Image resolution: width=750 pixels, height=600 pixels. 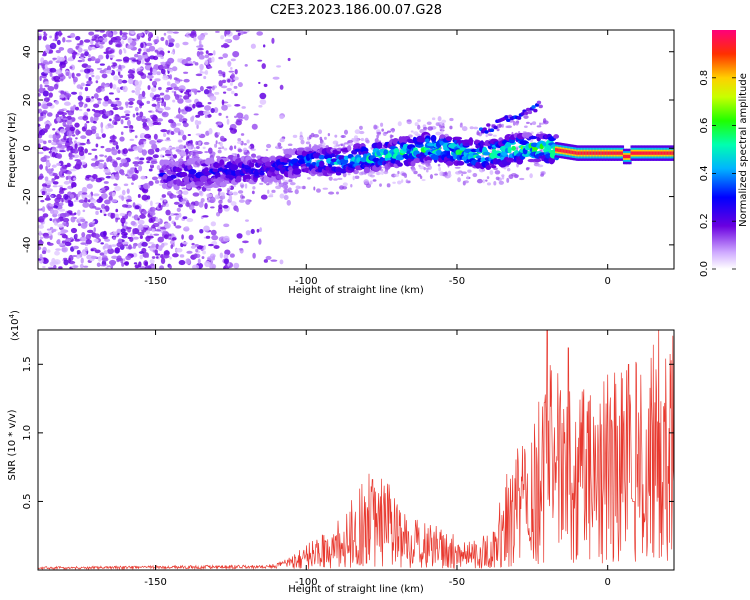 I want to click on y-tick-label: 0, so click(x=27, y=148).